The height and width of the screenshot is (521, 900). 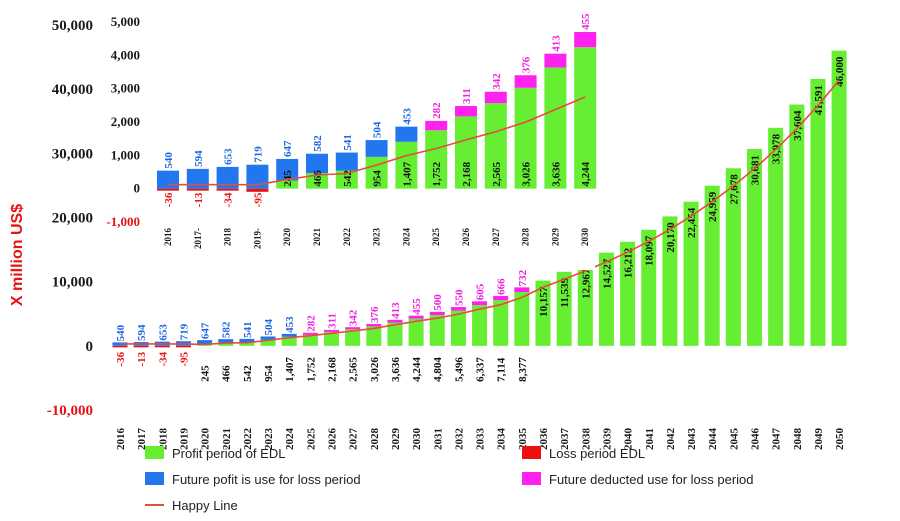 I want to click on profit-value-label: 37,604, so click(x=798, y=125).